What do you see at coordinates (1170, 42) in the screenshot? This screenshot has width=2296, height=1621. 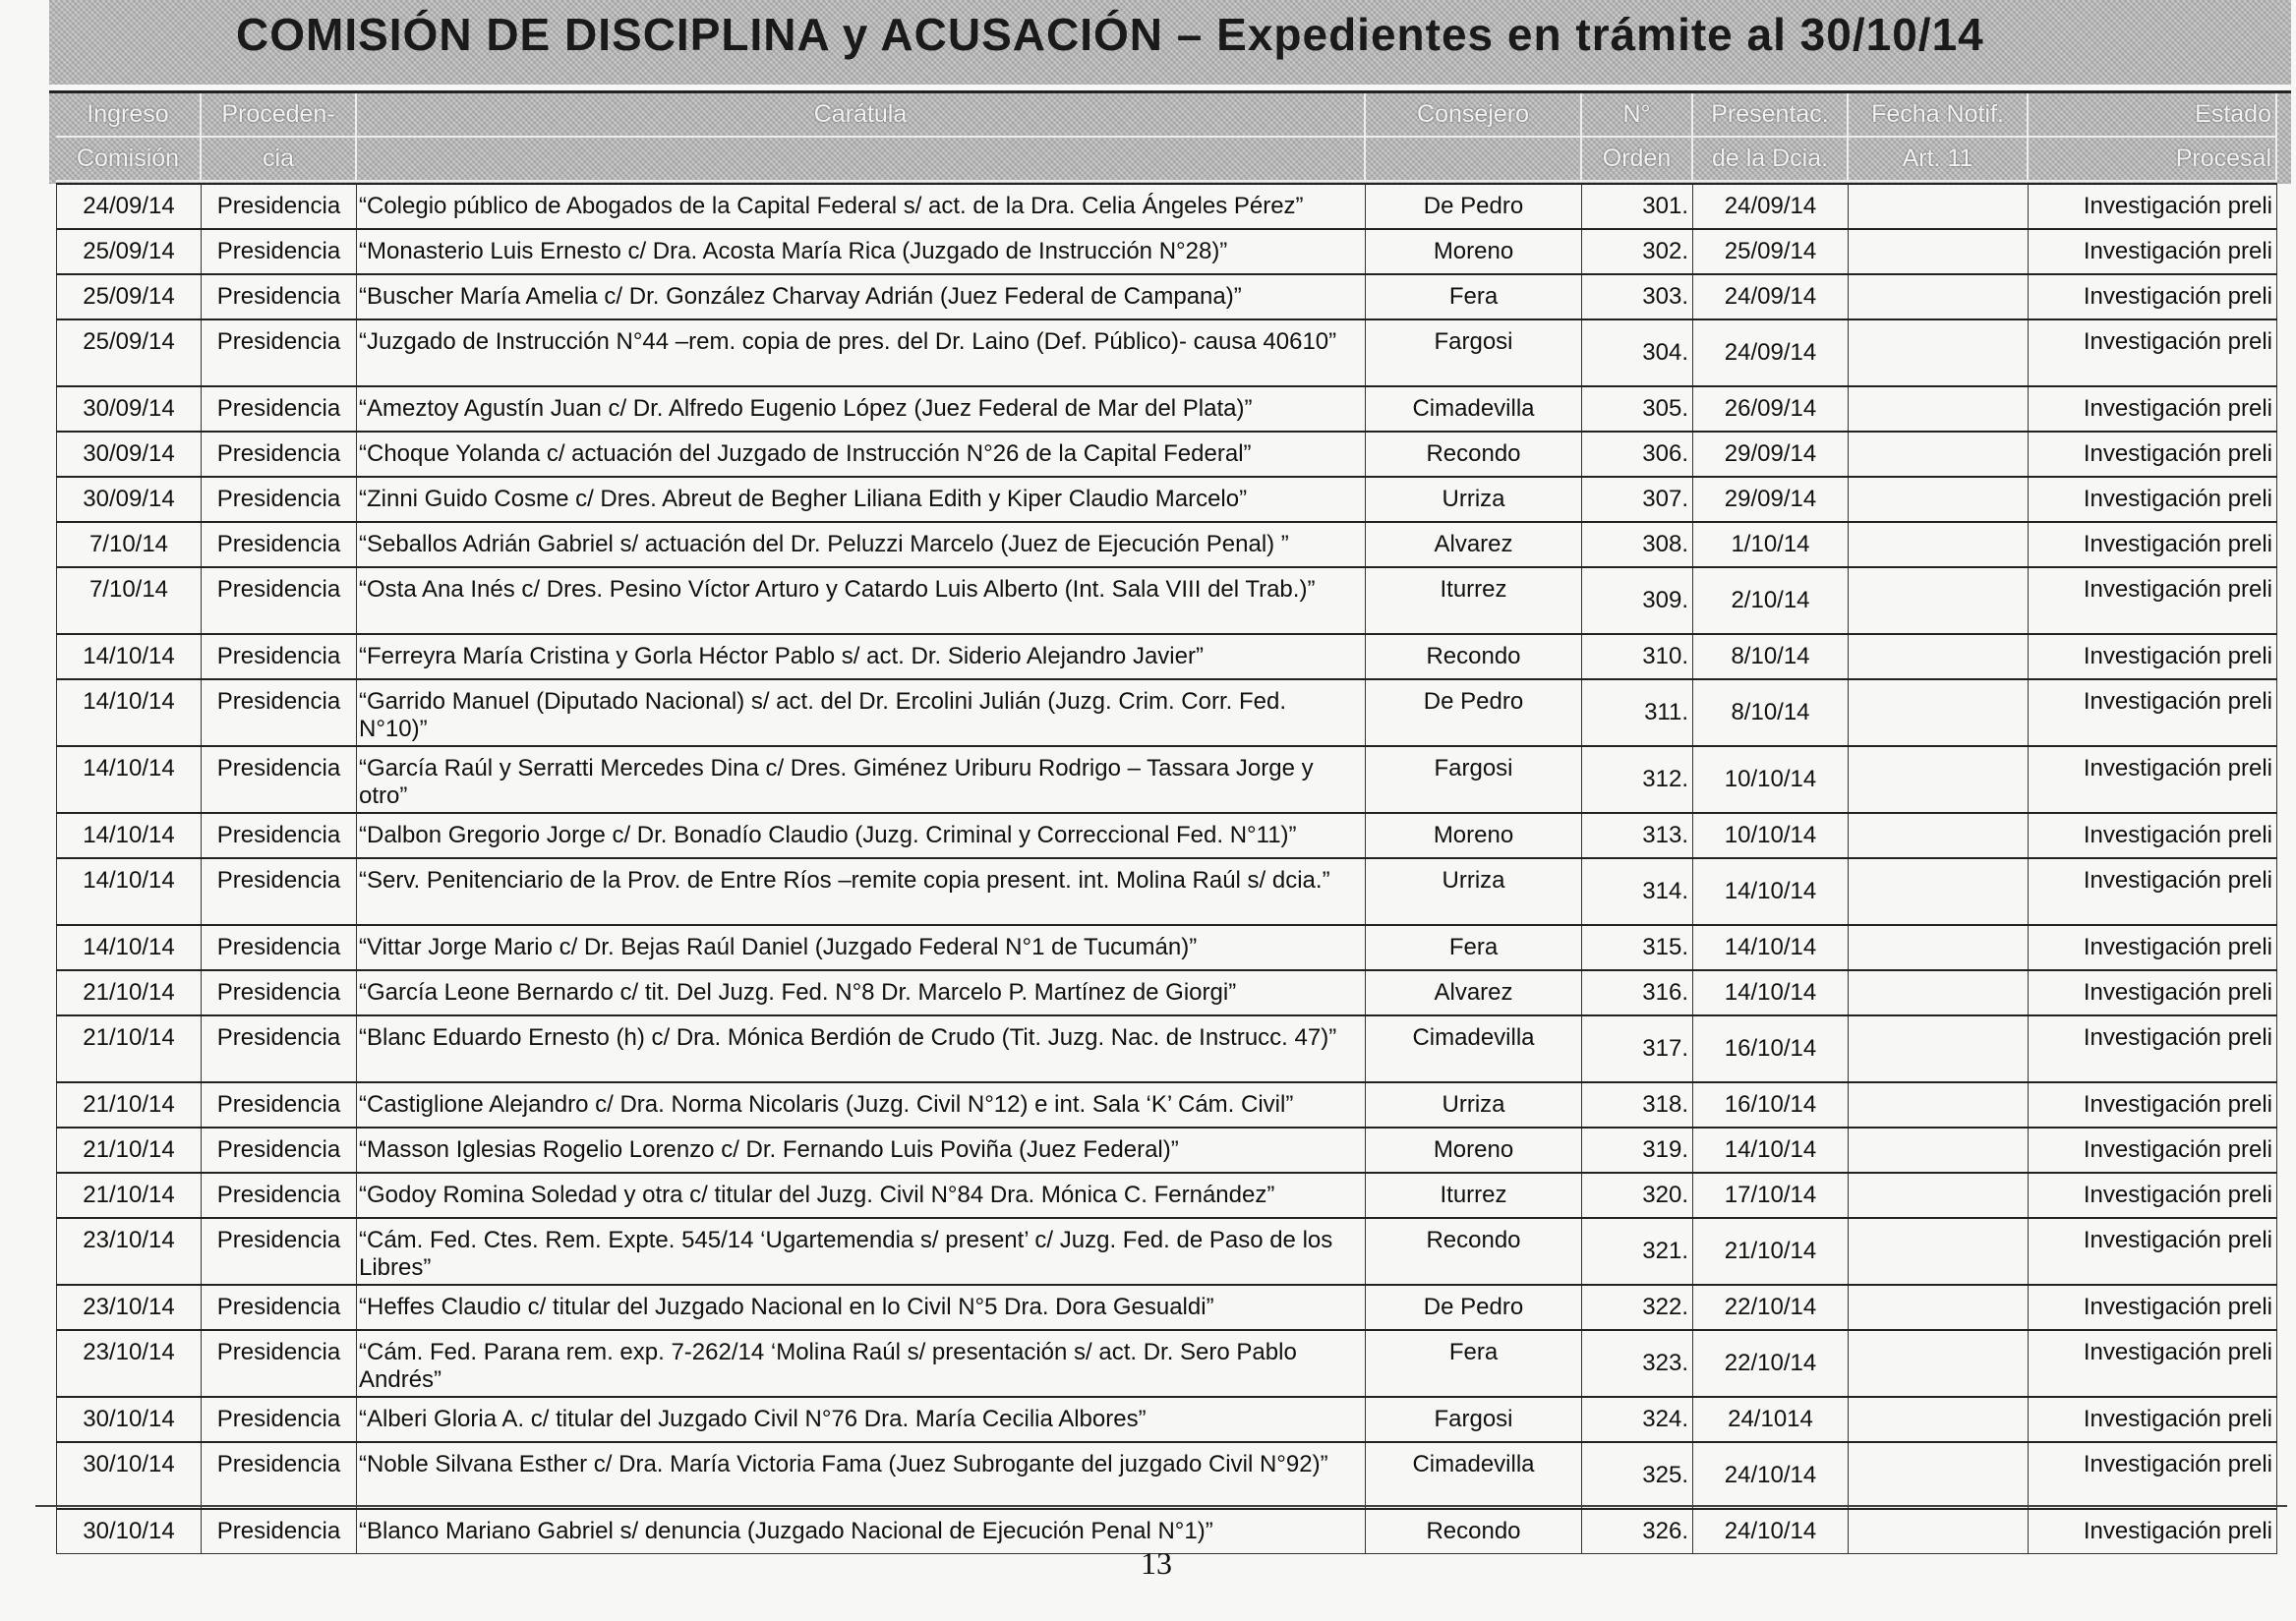 I see `title-band` at bounding box center [1170, 42].